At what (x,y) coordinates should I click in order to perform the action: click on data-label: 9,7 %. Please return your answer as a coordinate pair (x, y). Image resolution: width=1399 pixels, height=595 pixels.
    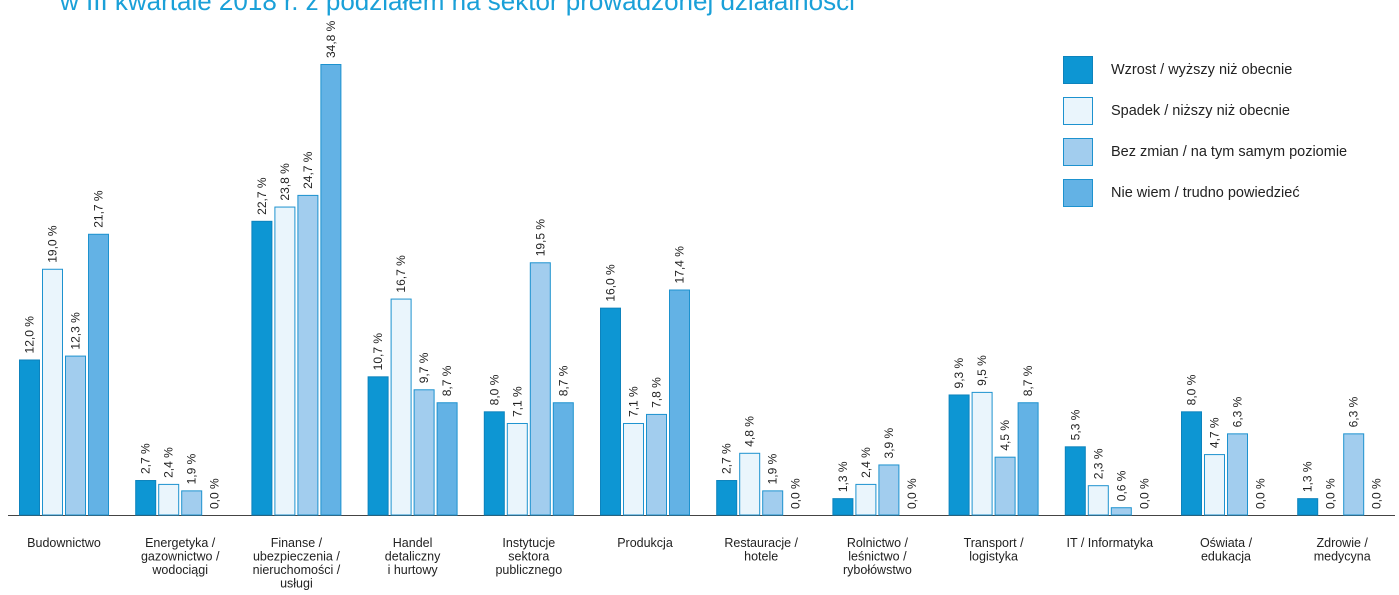
    Looking at the image, I should click on (424, 367).